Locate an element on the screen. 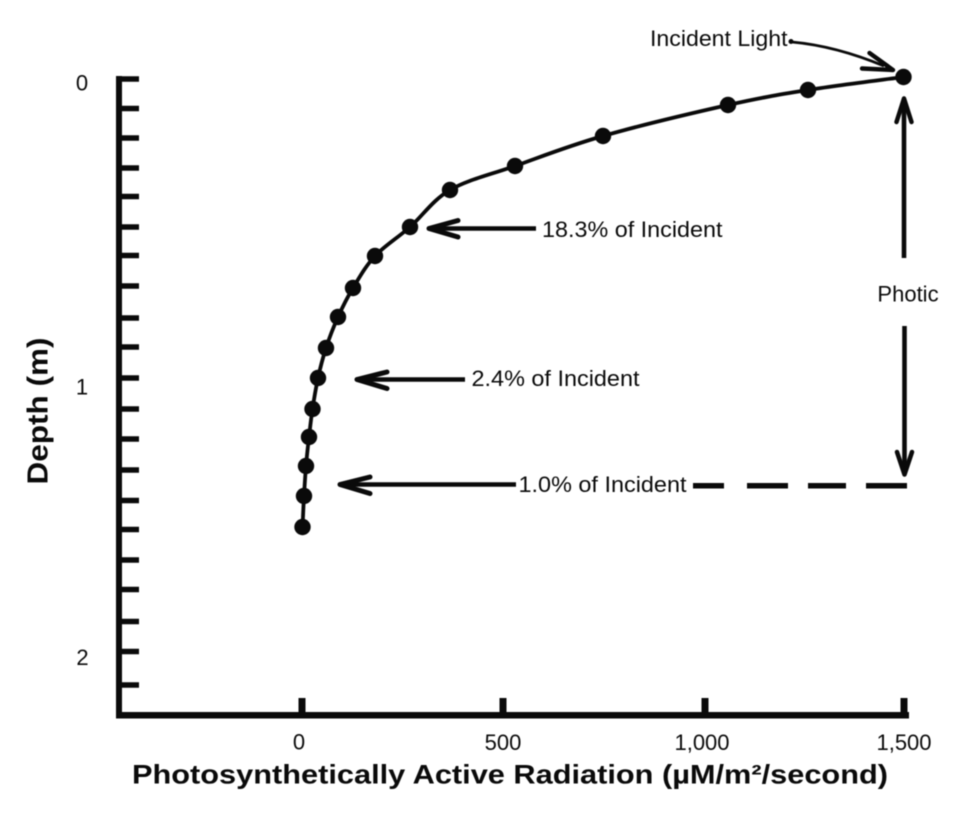 Image resolution: width=960 pixels, height=814 pixels. svg-text: 2.4% of Incident is located at coordinates (556, 378).